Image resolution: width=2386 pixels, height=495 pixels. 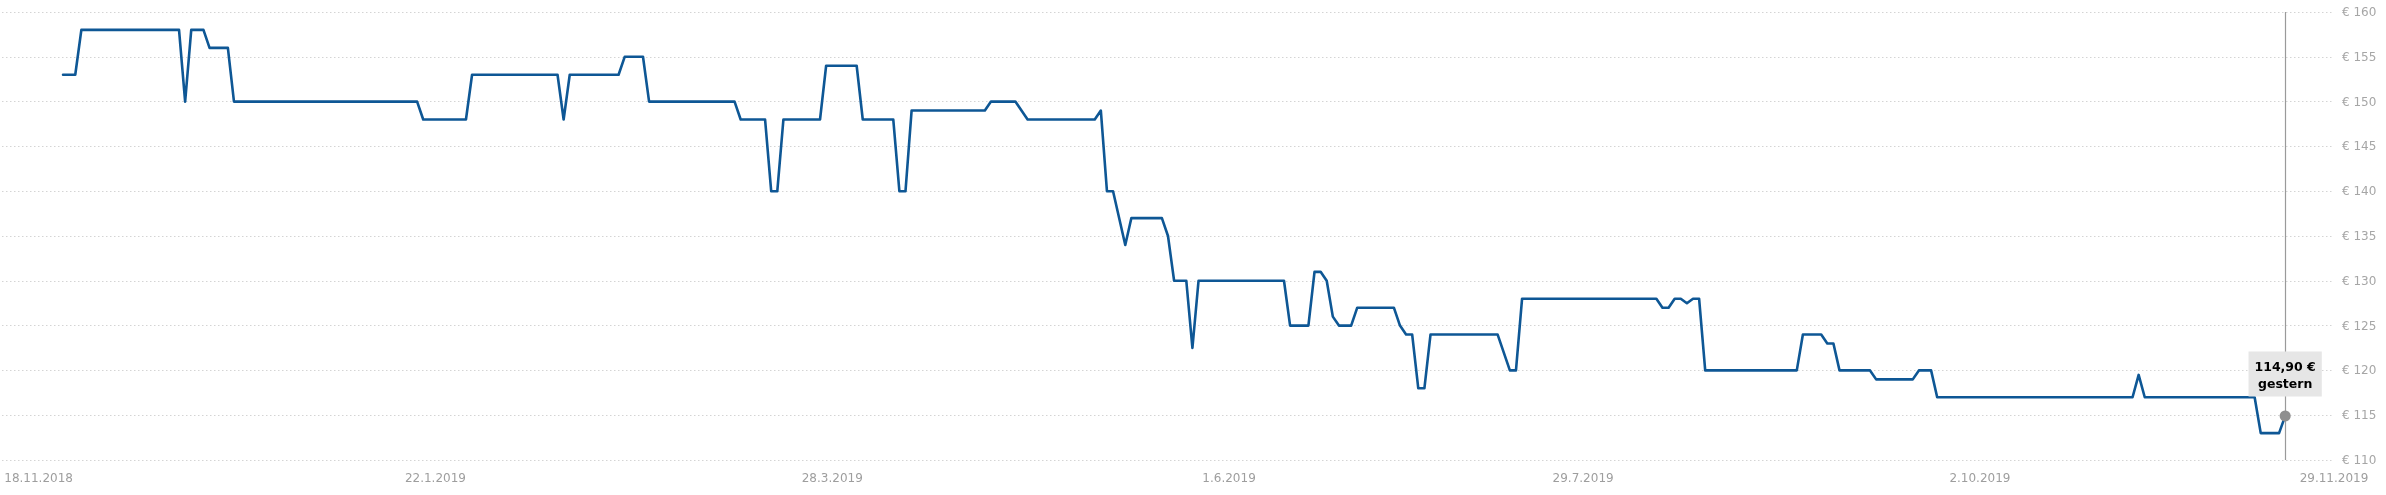 I want to click on x-tick-label: 18.11.2018, so click(x=38, y=478).